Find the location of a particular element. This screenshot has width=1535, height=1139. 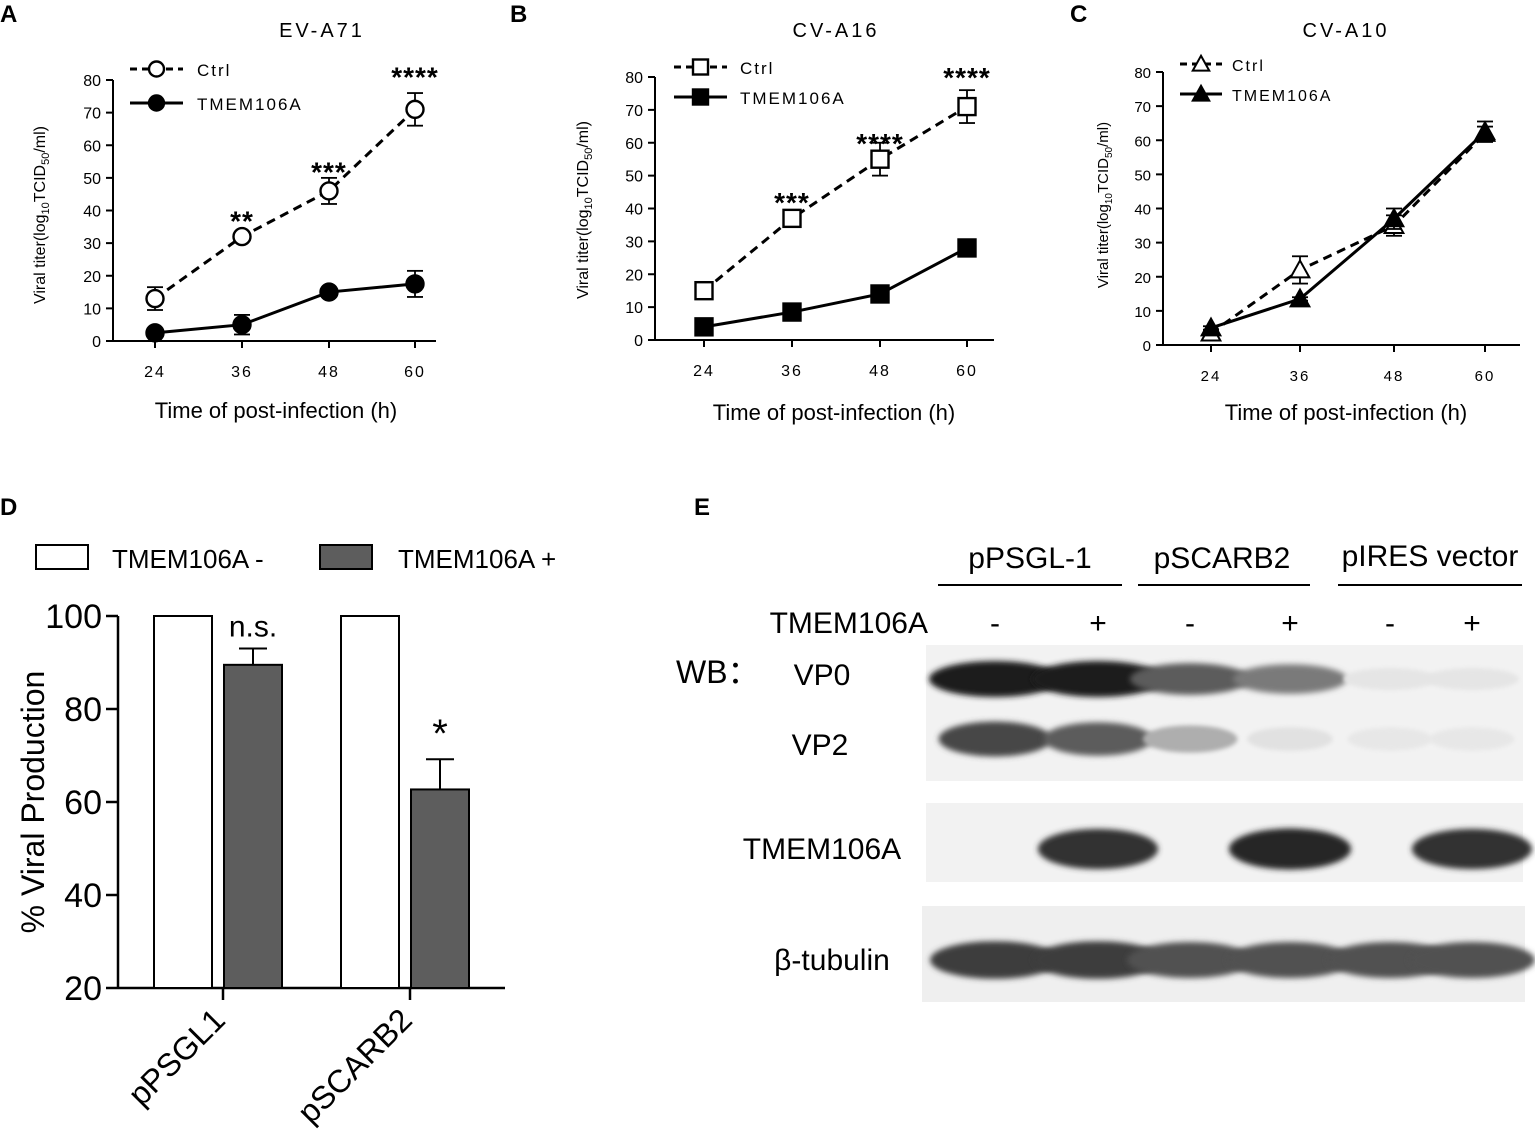

legend-swatch-tmem106a-plus is located at coordinates (346, 557).